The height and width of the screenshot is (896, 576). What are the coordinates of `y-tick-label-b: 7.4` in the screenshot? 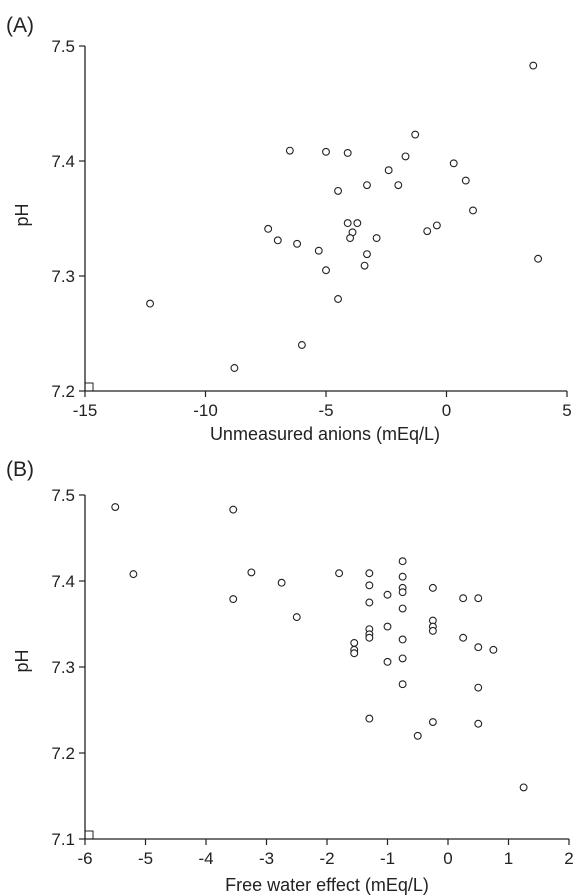 It's located at (63, 581).